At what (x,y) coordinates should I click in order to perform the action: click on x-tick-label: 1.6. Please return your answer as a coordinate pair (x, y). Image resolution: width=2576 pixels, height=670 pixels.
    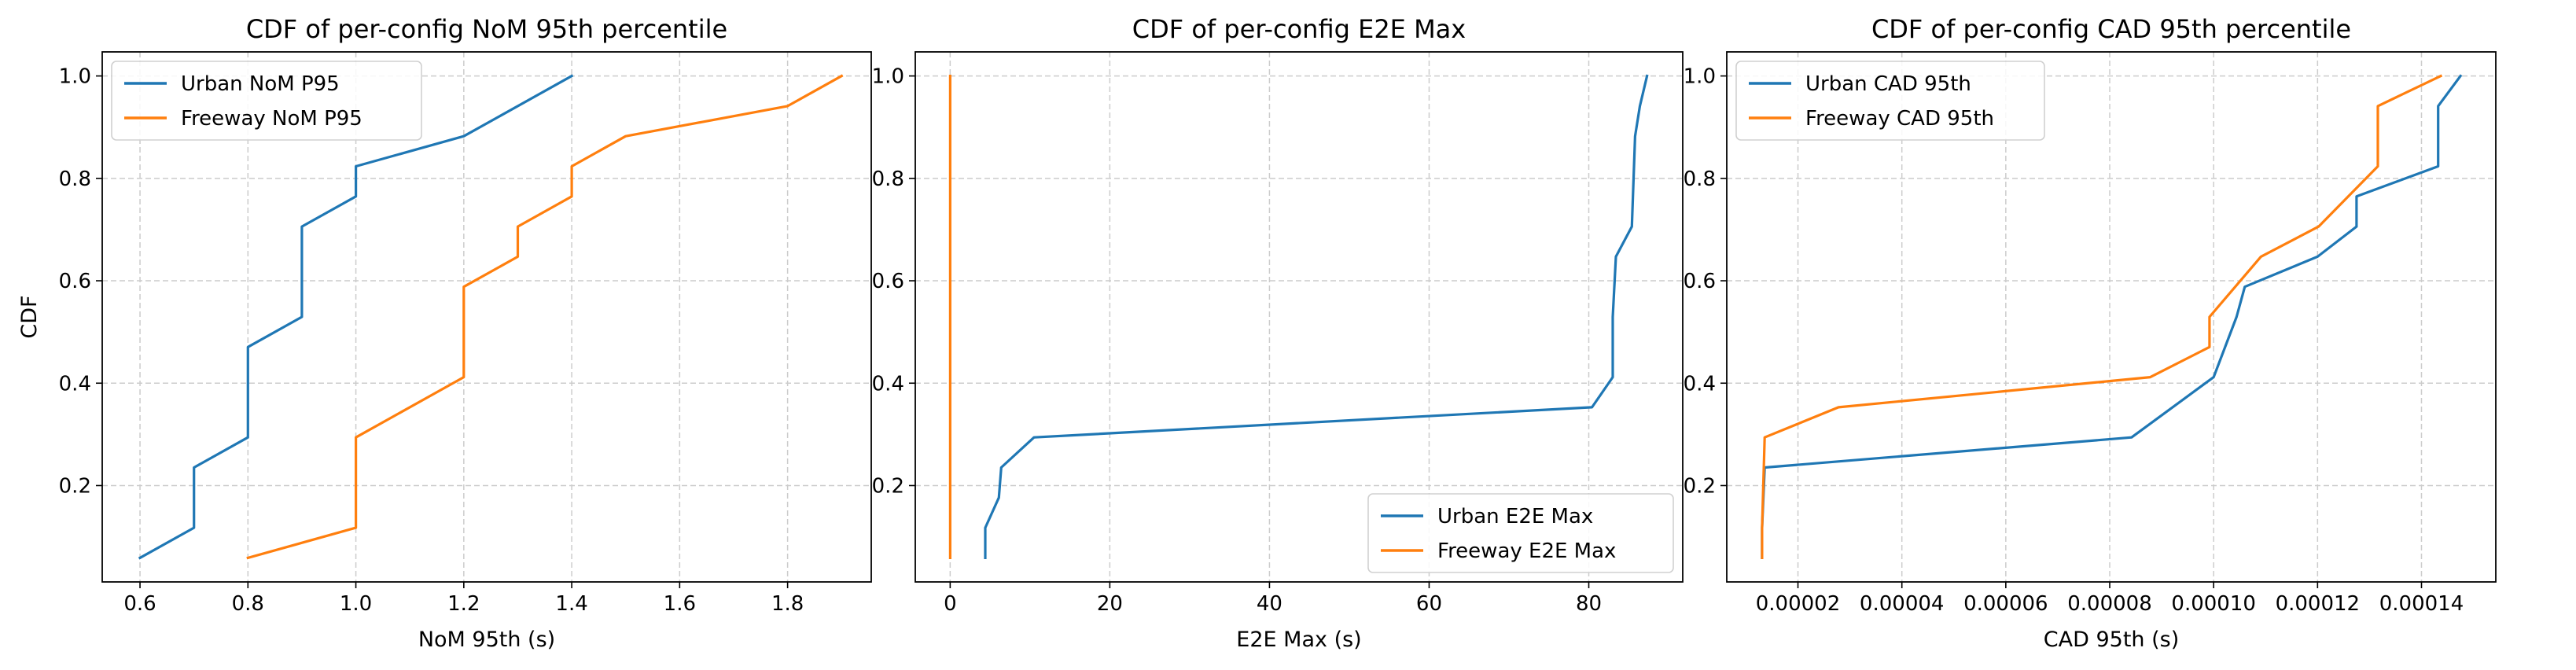
    Looking at the image, I should click on (680, 604).